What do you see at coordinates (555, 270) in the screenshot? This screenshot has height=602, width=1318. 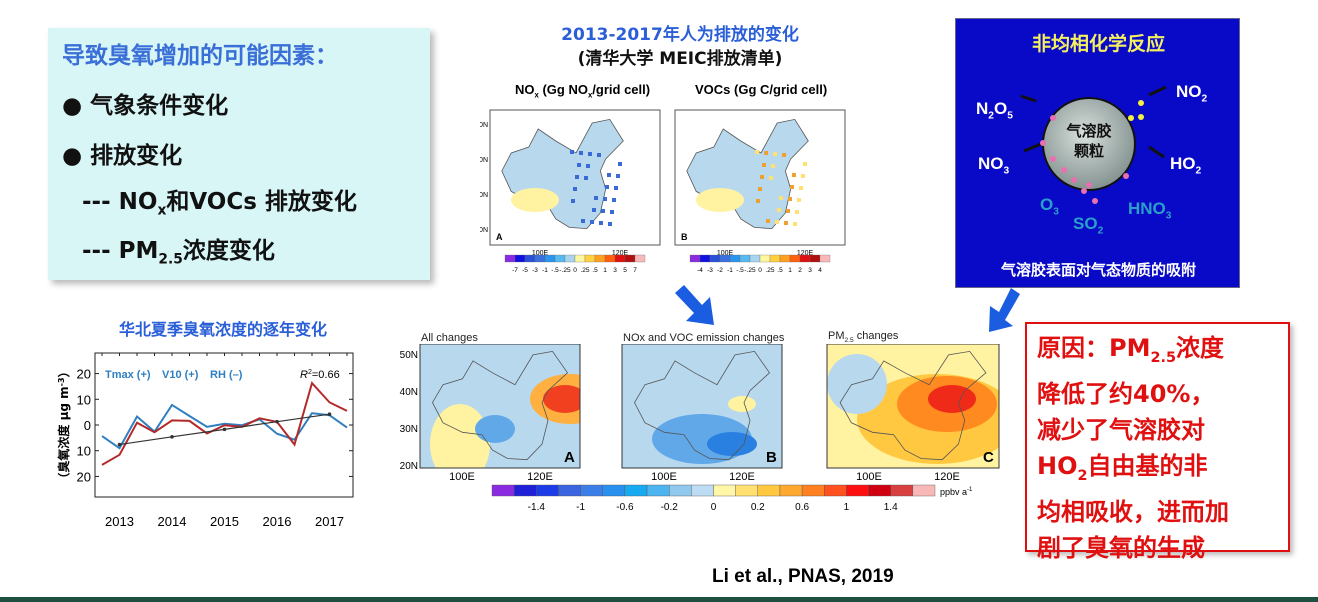 I see `colorbar-tick: -.5` at bounding box center [555, 270].